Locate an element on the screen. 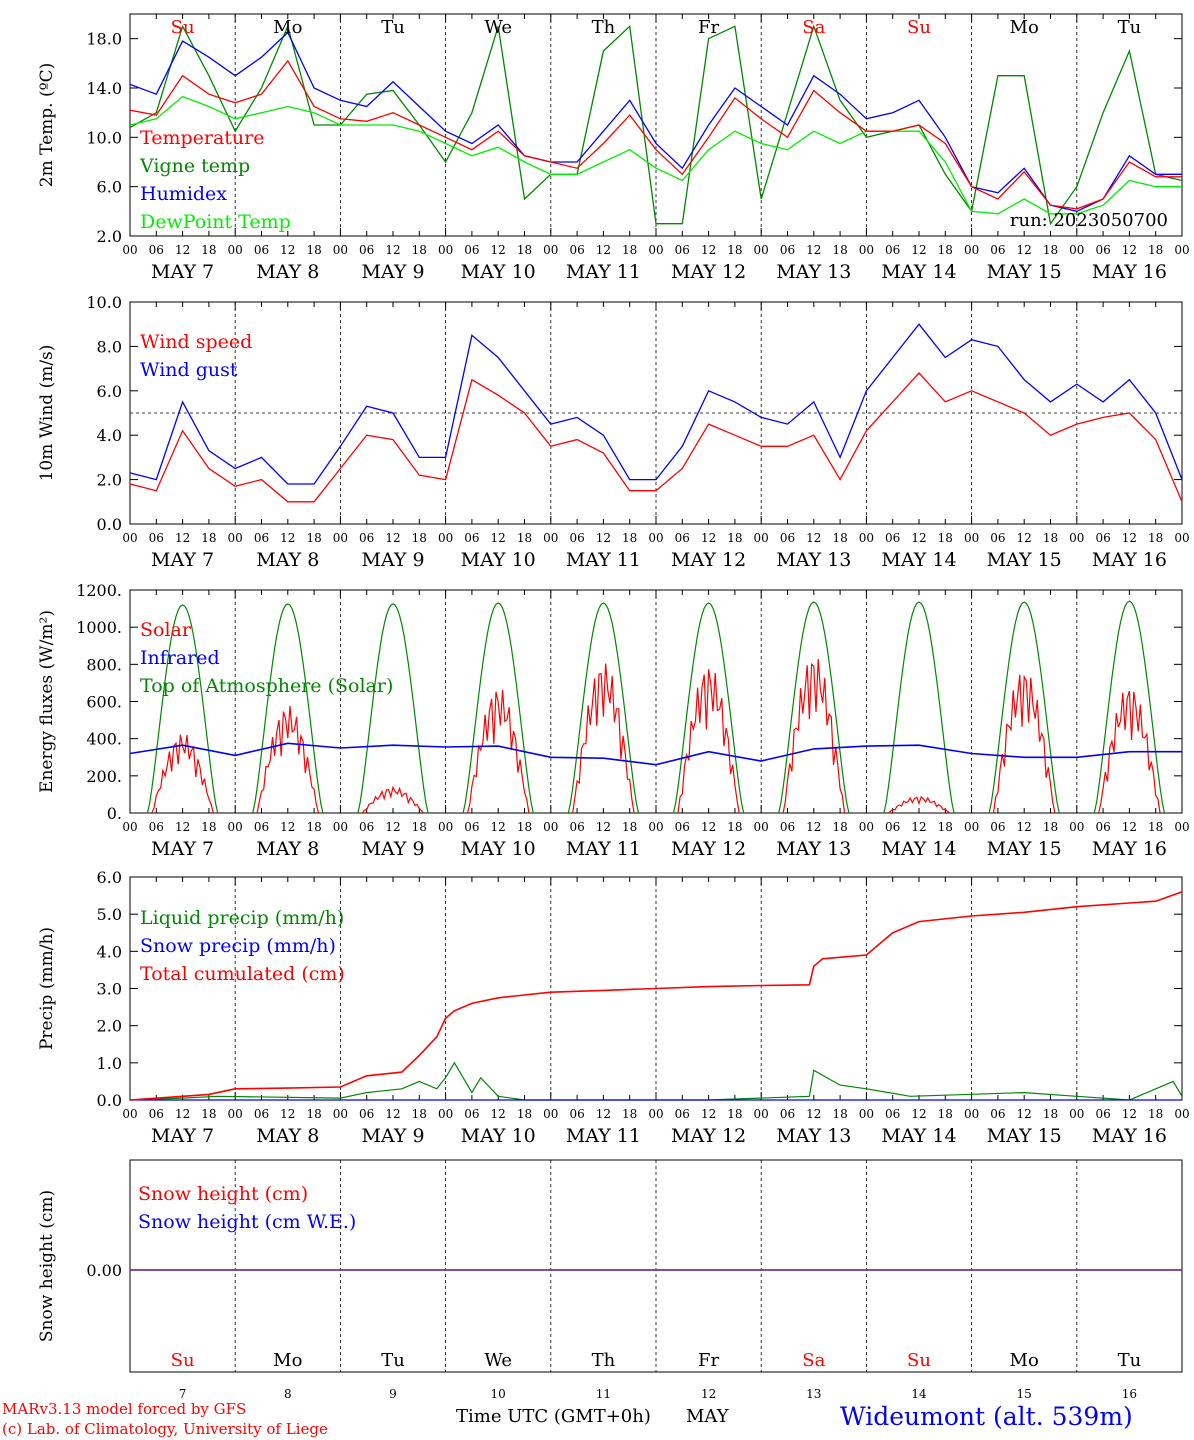  series-temperature is located at coordinates (656, 134).